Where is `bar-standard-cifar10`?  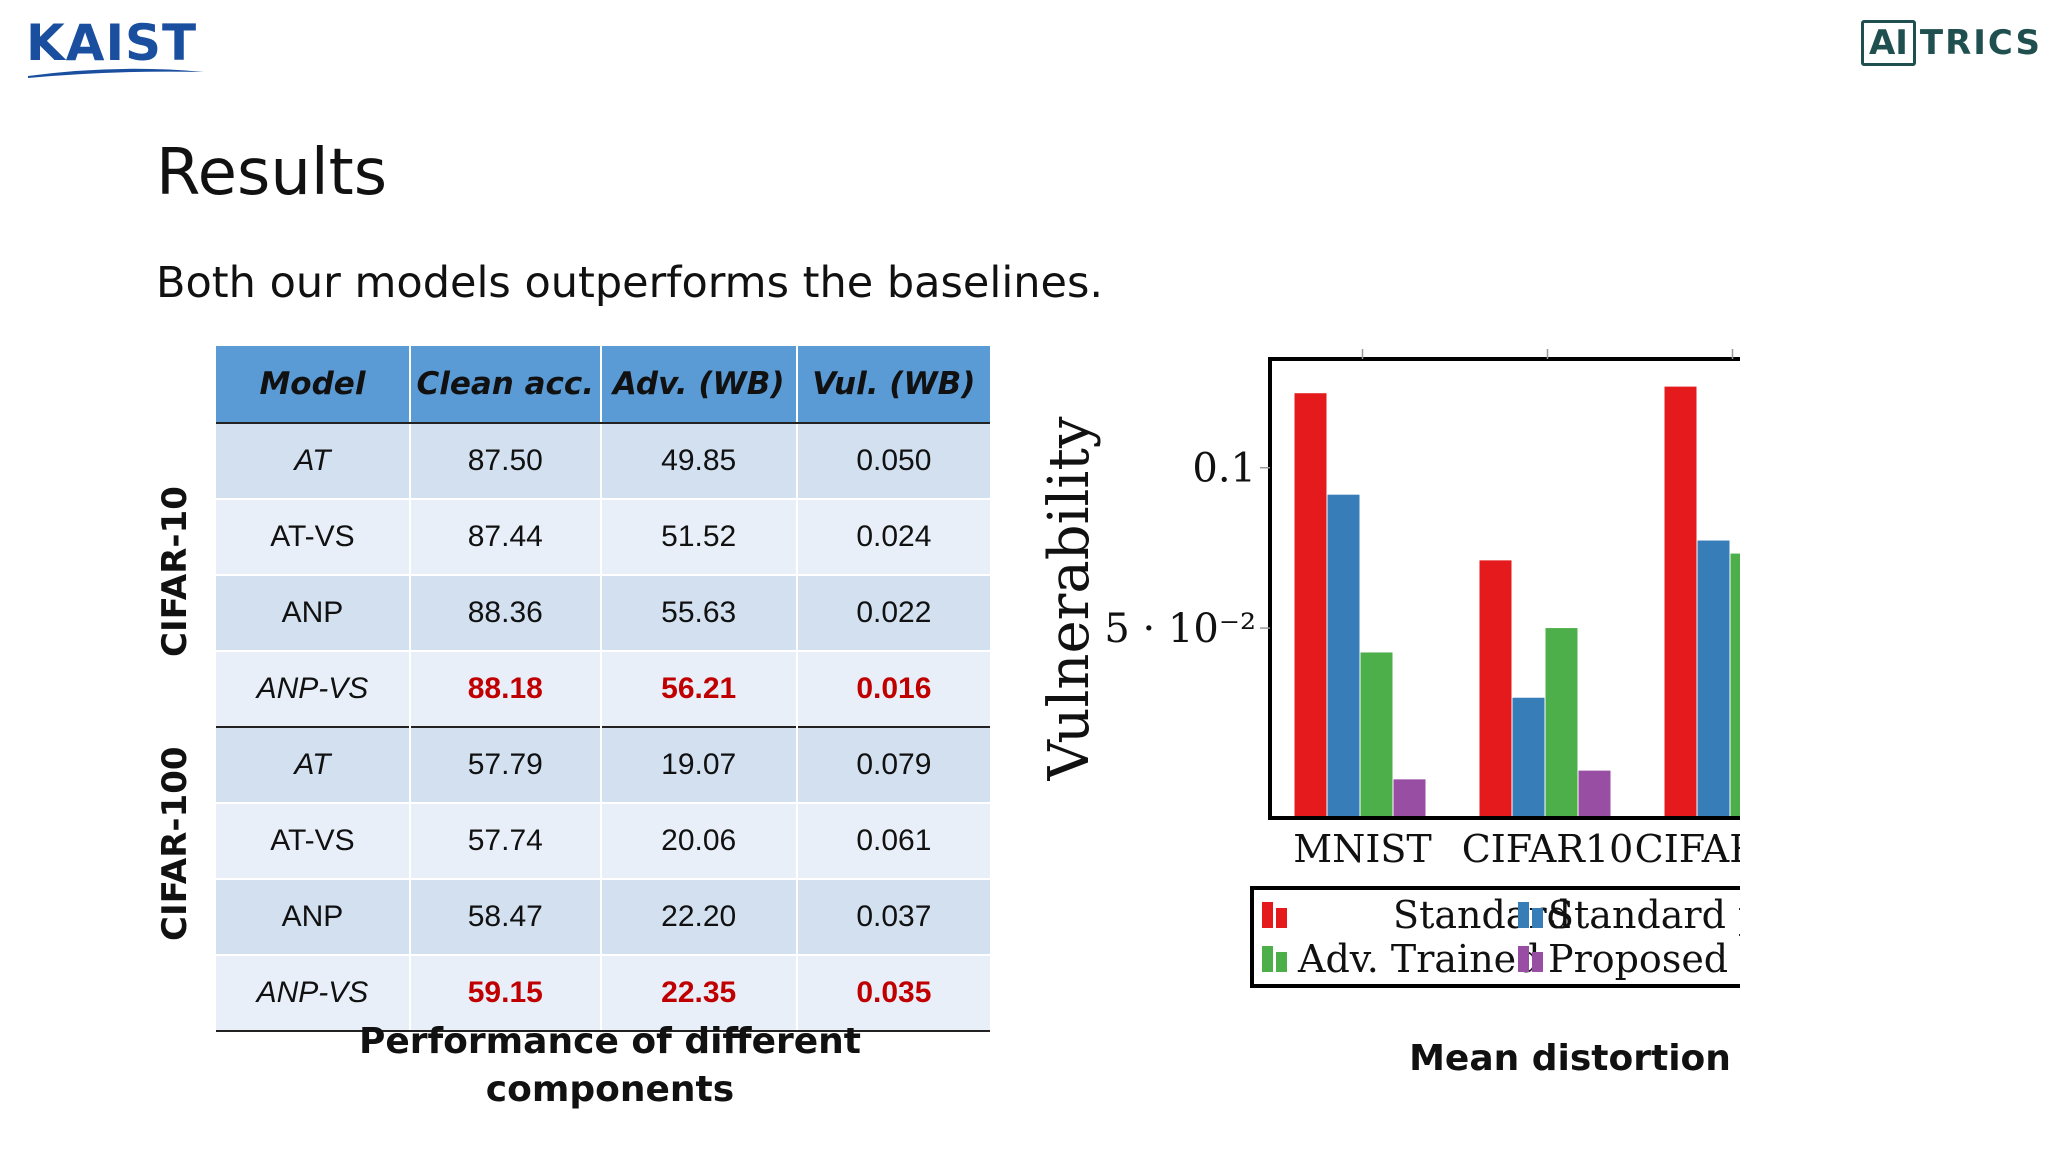 bar-standard-cifar10 is located at coordinates (1495, 689).